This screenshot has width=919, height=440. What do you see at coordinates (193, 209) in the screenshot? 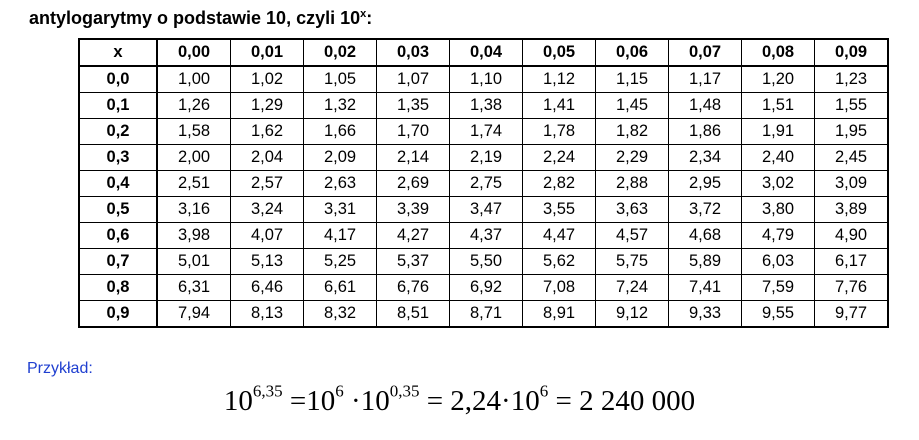
I see `cell: 3,16` at bounding box center [193, 209].